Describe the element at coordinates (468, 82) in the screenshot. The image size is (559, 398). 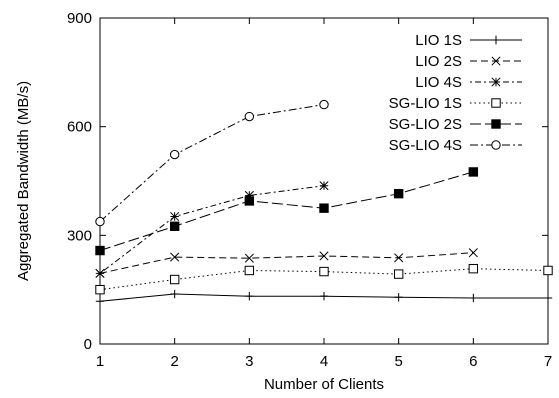
I see `legend-item: LIO 4S` at that location.